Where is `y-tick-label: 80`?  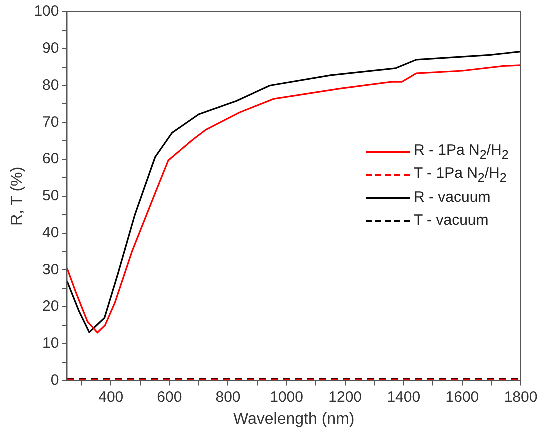
y-tick-label: 80 is located at coordinates (51, 85).